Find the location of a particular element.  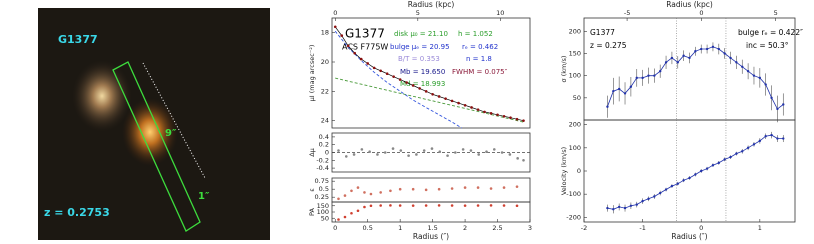

y-tick-label: 18 is located at coordinates (325, 33).